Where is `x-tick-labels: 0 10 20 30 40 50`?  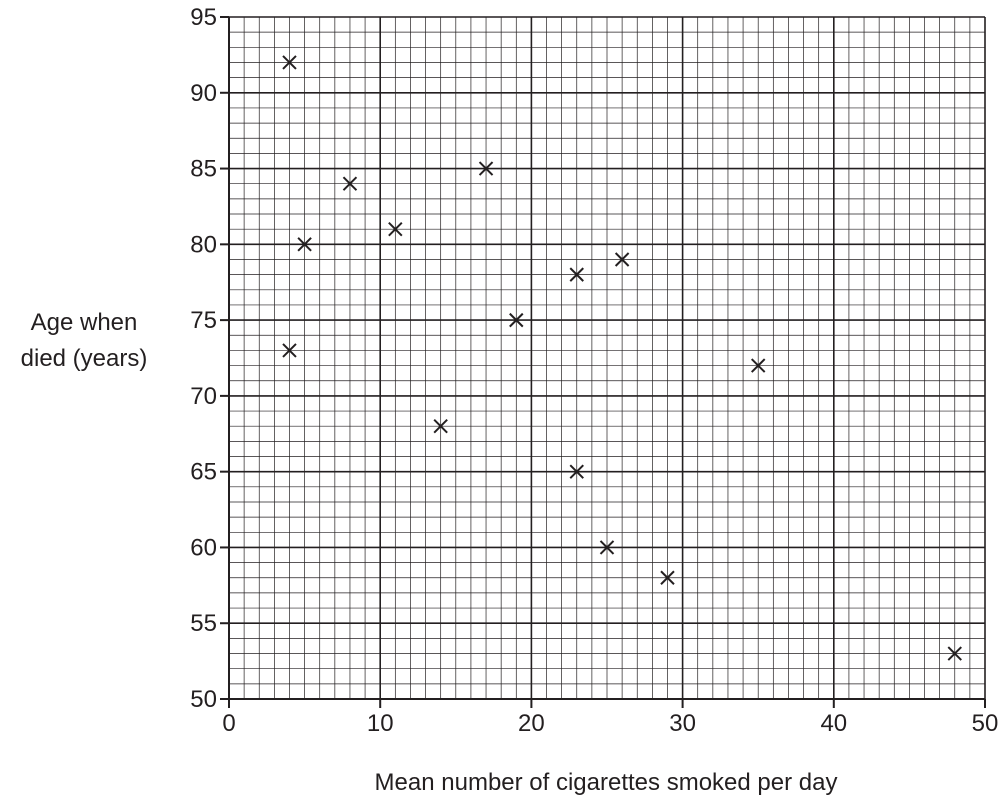 x-tick-labels: 0 10 20 30 40 50 is located at coordinates (610, 723).